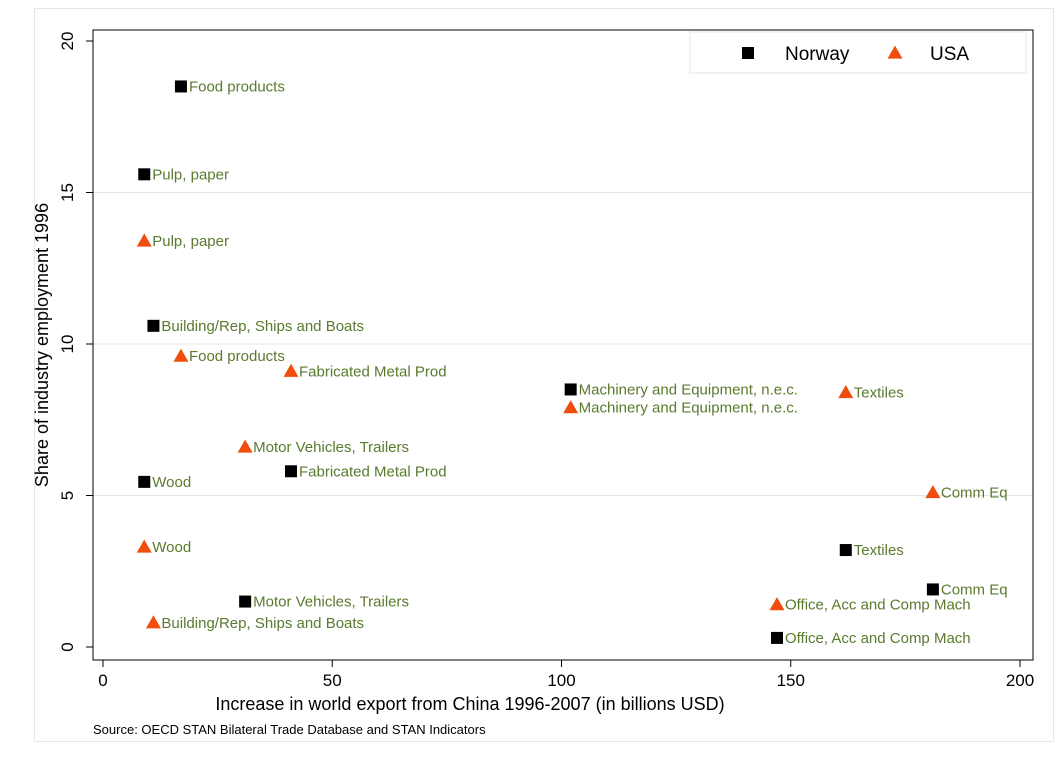 This screenshot has width=1061, height=765. Describe the element at coordinates (331, 602) in the screenshot. I see `norway-point-label: Motor Vehicles, Trailers` at that location.